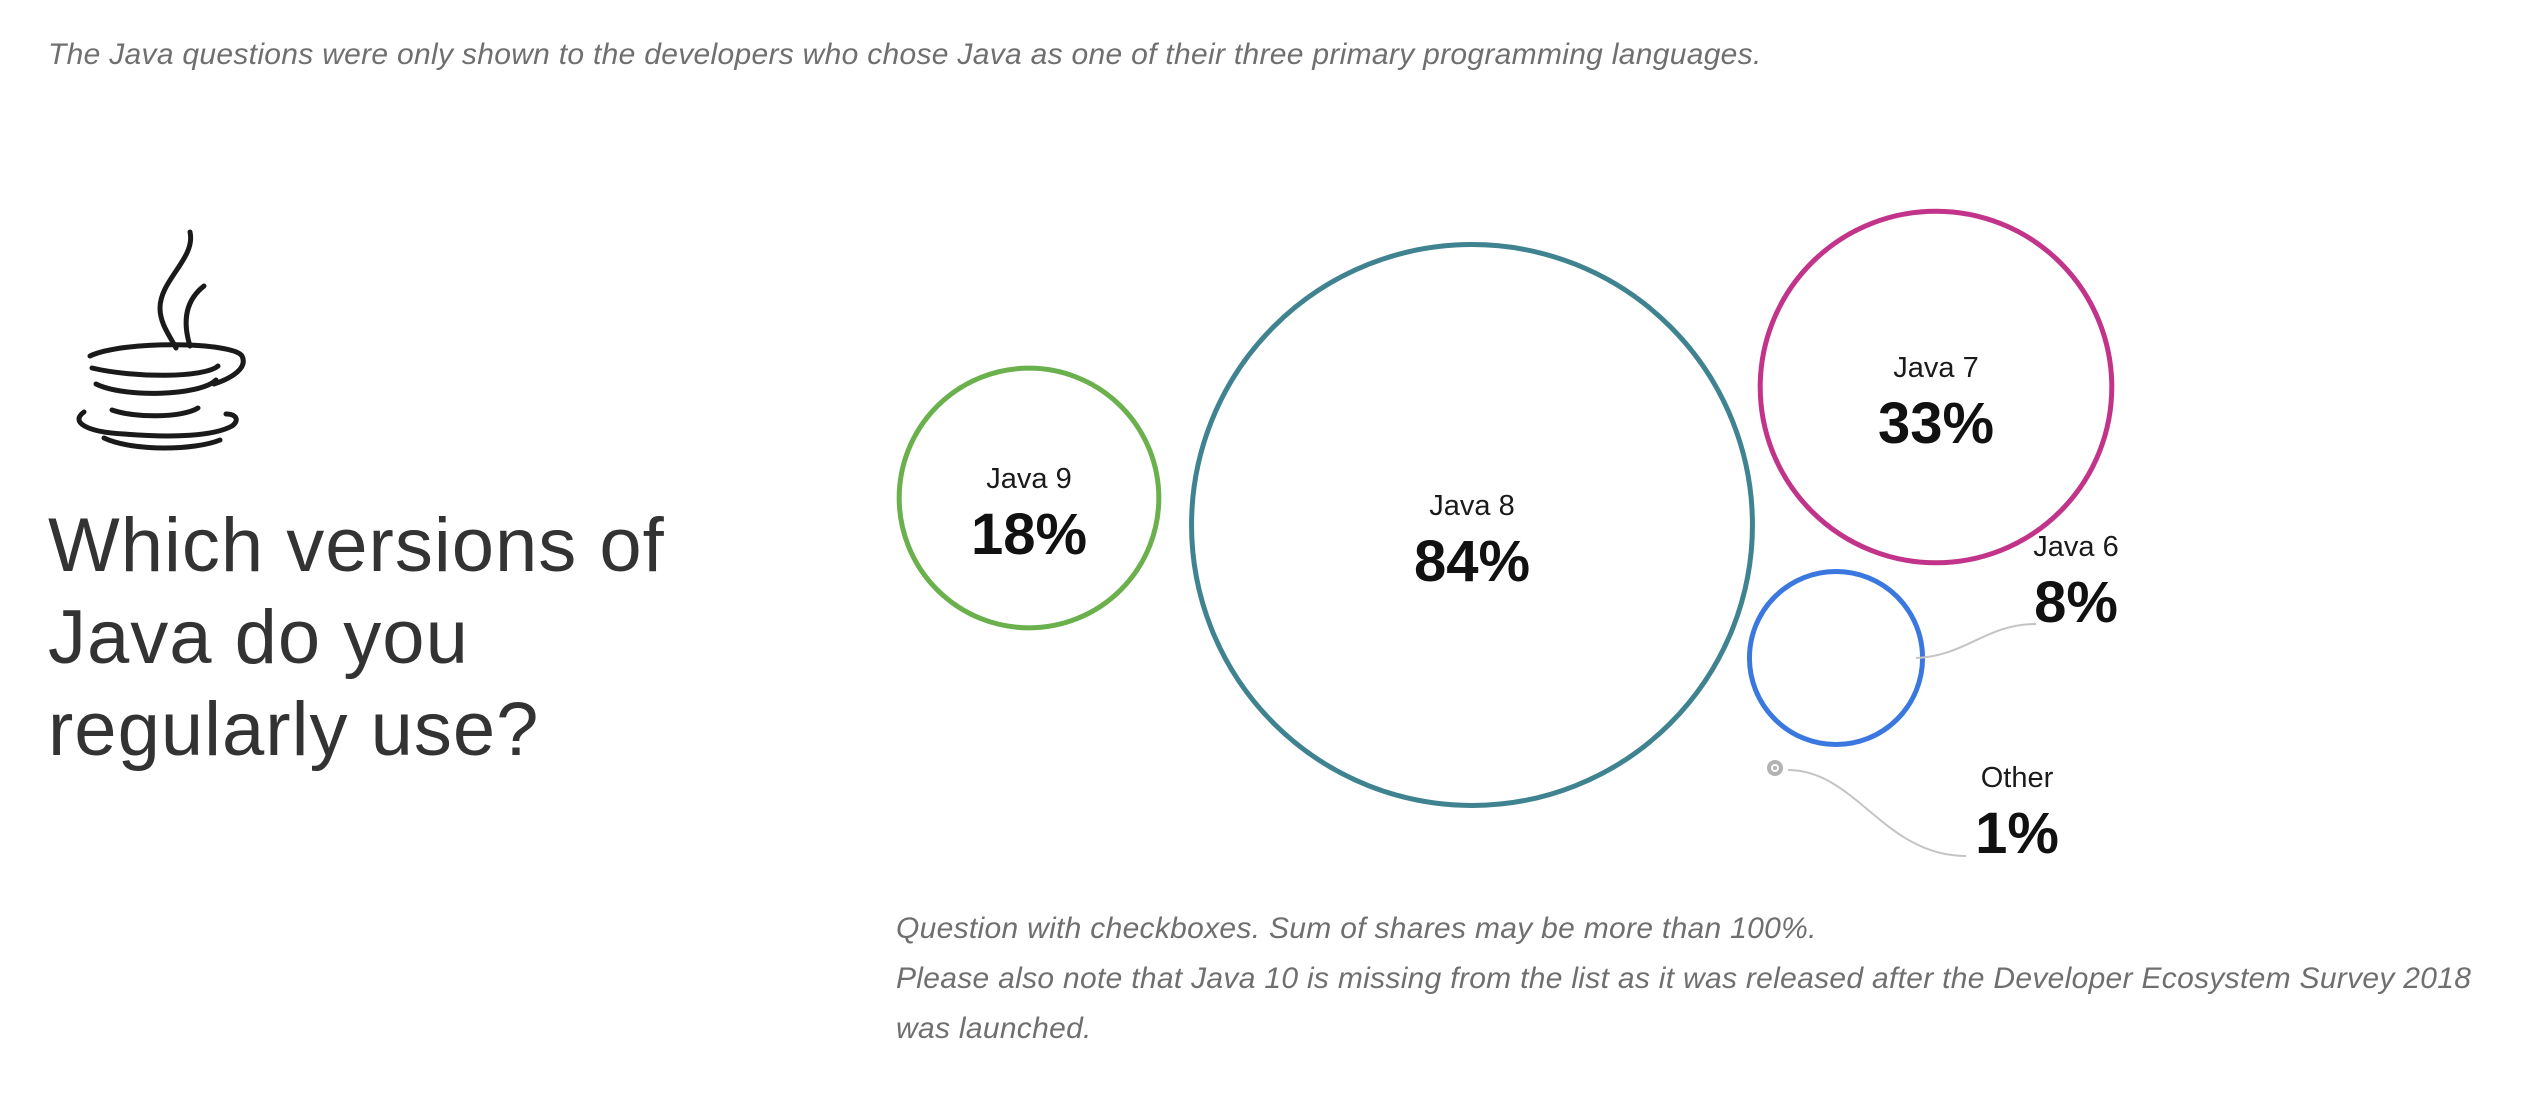 The height and width of the screenshot is (1108, 2536). Describe the element at coordinates (1028, 479) in the screenshot. I see `label-java-9: Java 9` at that location.